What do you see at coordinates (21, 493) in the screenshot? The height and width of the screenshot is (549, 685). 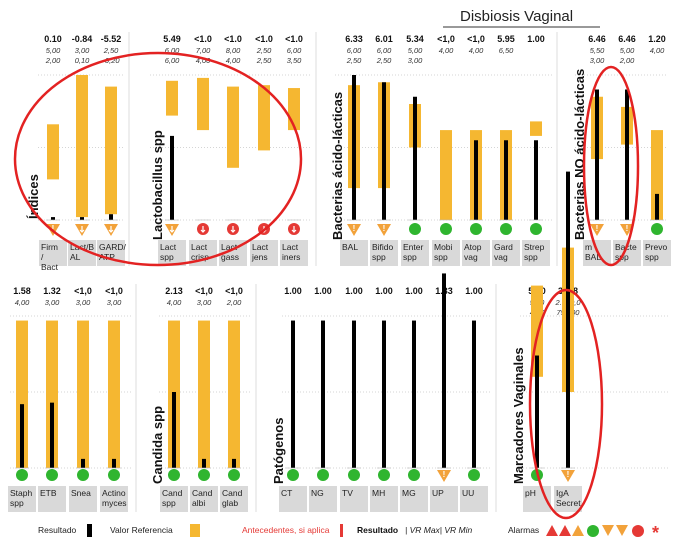 I see `category-label: Staph` at bounding box center [21, 493].